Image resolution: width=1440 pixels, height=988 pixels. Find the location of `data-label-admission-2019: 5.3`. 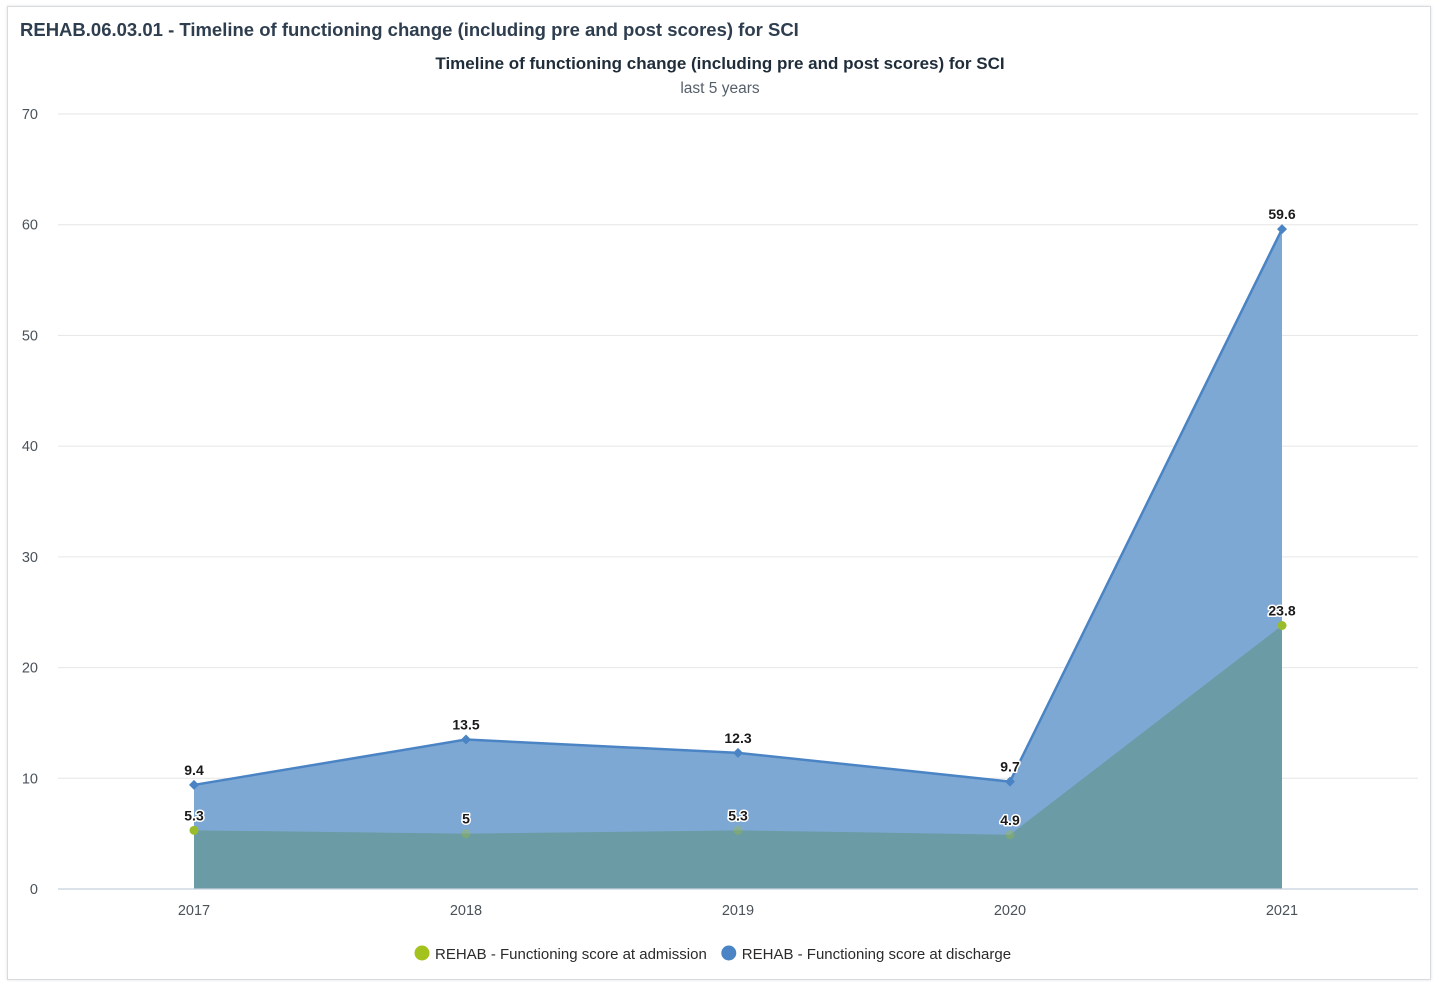

data-label-admission-2019: 5.3 is located at coordinates (738, 815).